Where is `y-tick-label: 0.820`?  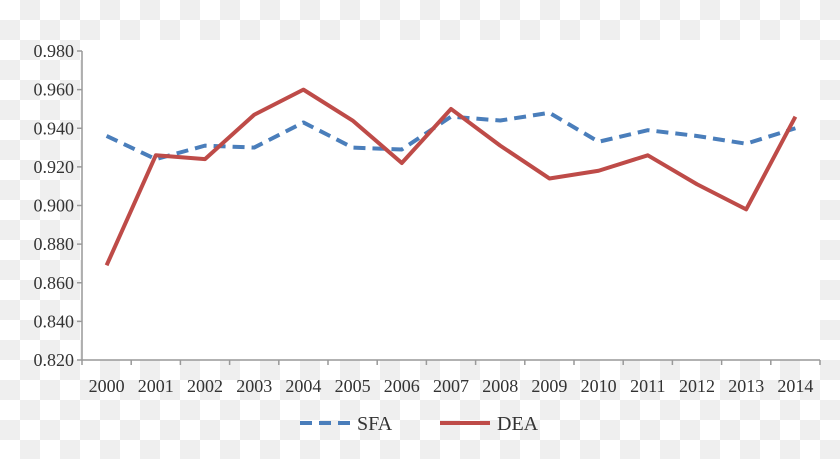 y-tick-label: 0.820 is located at coordinates (54, 360).